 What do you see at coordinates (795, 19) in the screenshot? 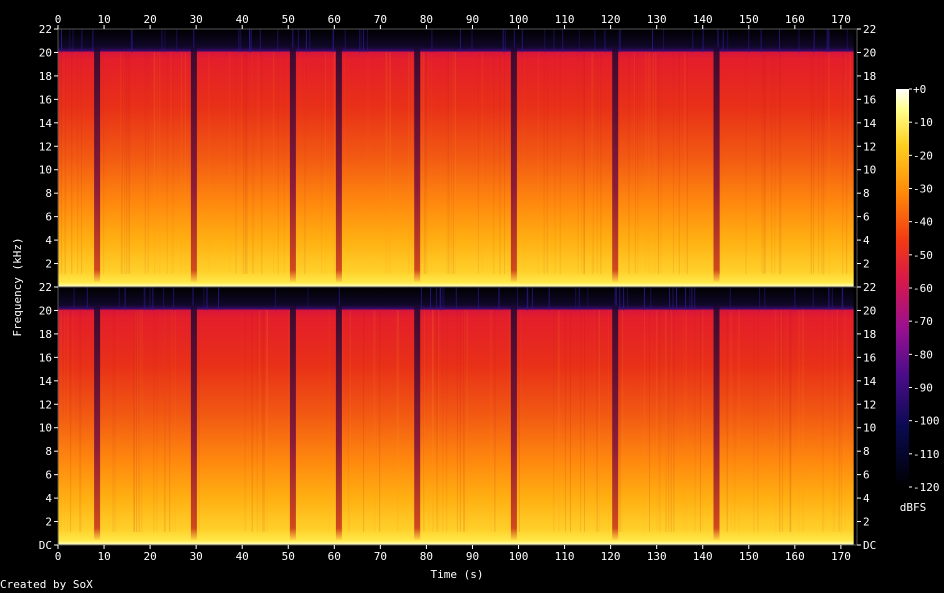
I see `x-tick-label: 160` at bounding box center [795, 19].